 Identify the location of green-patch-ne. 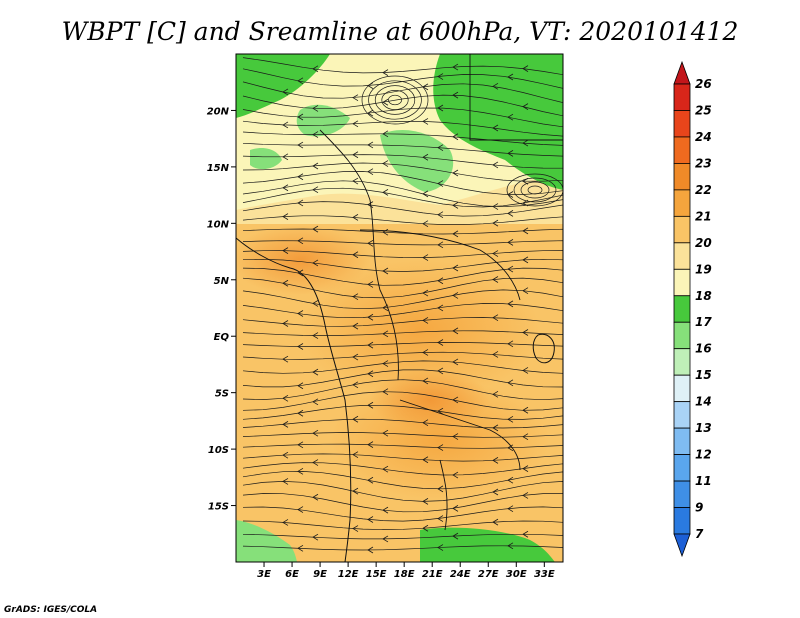
(498, 122).